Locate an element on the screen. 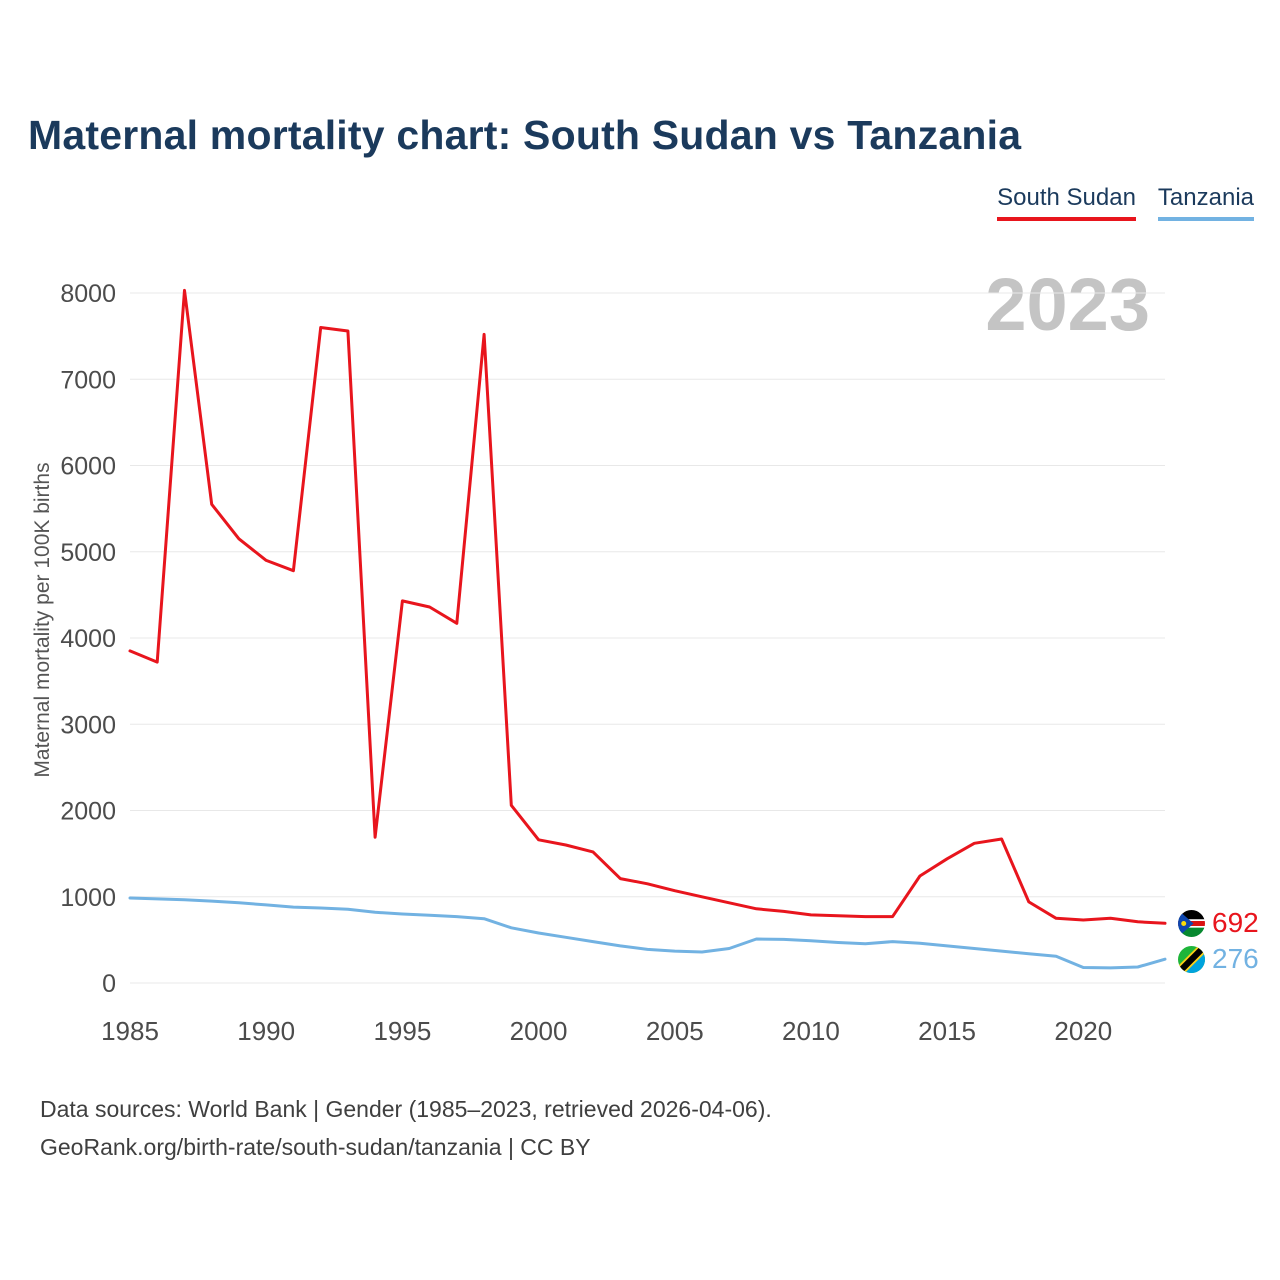 Image resolution: width=1280 pixels, height=1280 pixels. x-tick-label: 2005 is located at coordinates (675, 1031).